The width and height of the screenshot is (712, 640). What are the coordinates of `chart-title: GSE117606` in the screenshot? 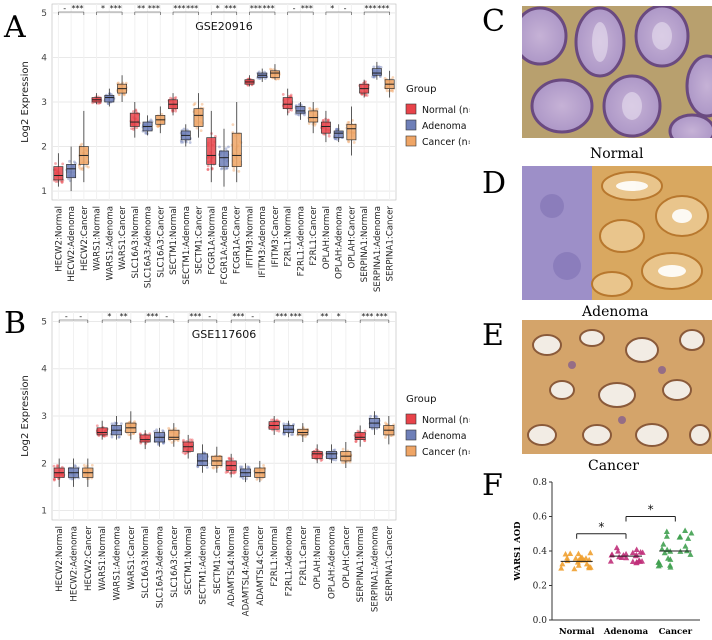 It's located at (224, 334).